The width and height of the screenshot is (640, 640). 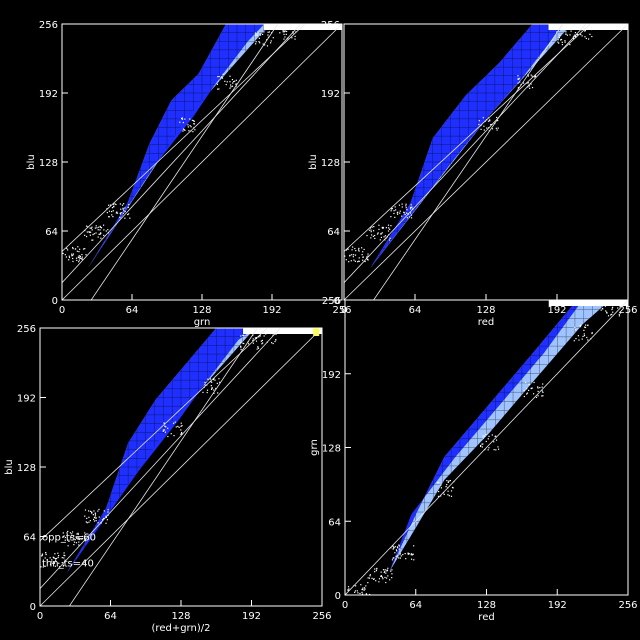 I want to click on x-tick-label: 256, so click(x=341, y=310).